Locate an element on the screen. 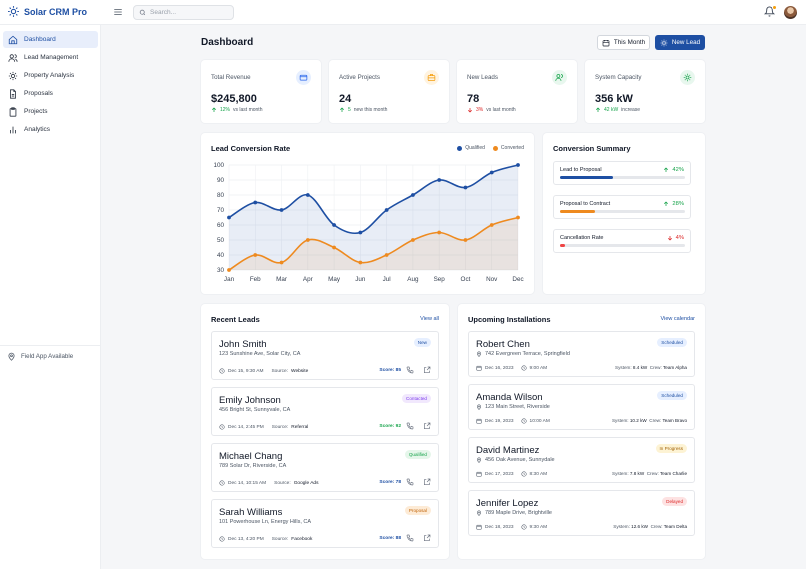 Image resolution: width=806 pixels, height=569 pixels. legend-label: Qualified is located at coordinates (475, 148).